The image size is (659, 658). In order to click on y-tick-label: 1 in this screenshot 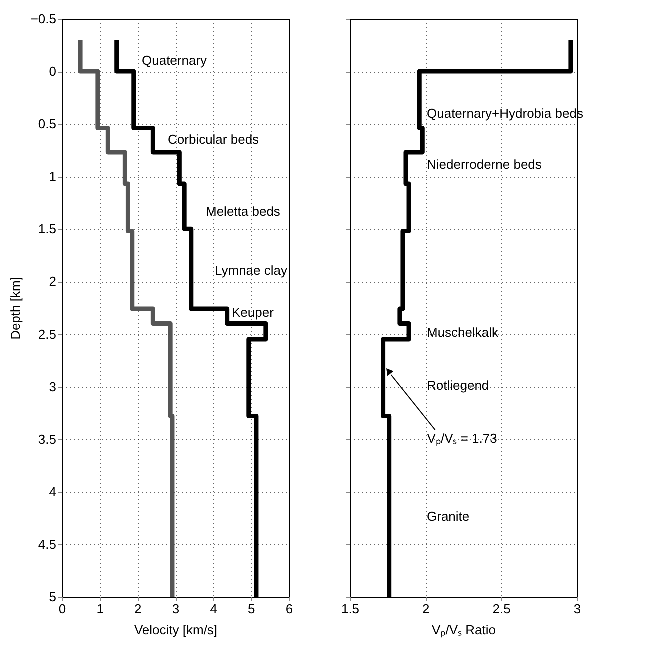, I will do `click(52, 176)`.